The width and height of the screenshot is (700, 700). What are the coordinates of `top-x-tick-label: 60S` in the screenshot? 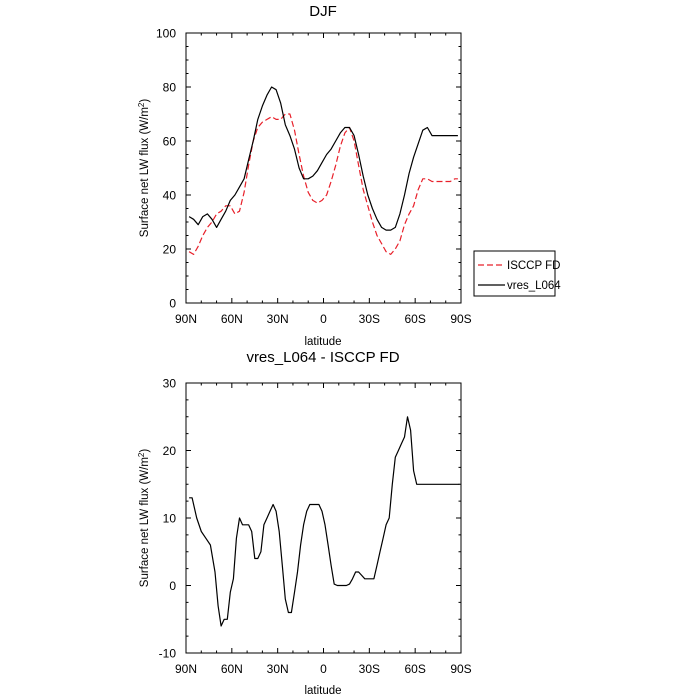 It's located at (414, 319).